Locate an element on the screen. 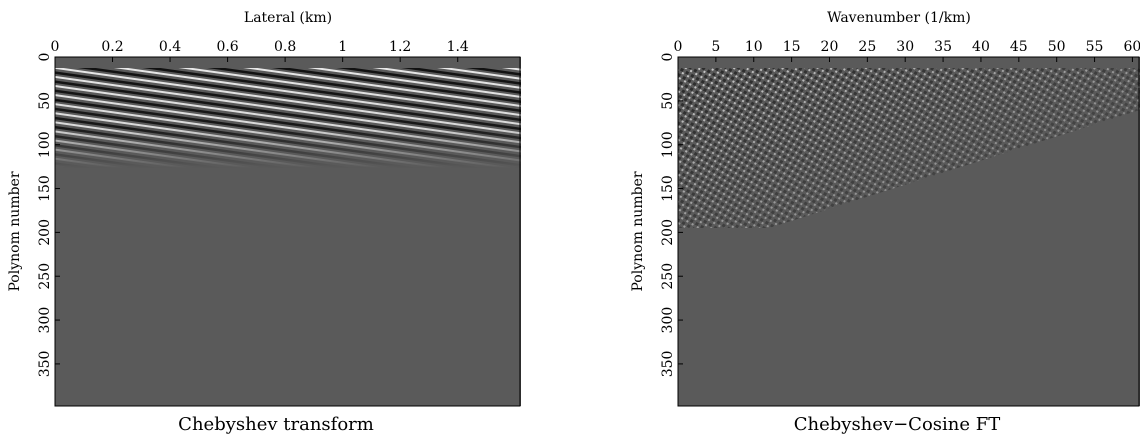  x-tick-label: 5 is located at coordinates (715, 47).